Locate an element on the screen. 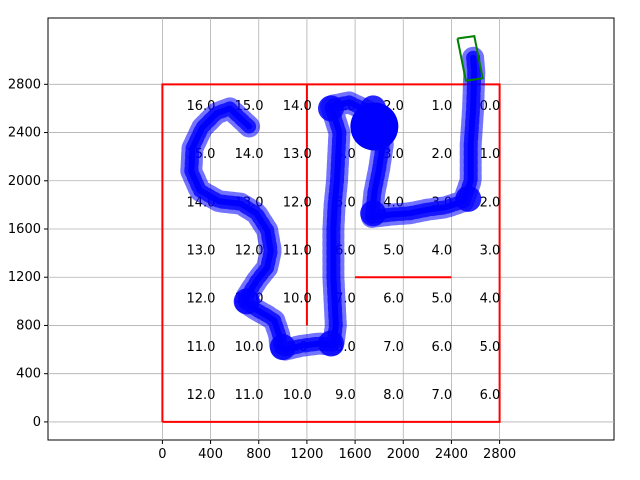 Image resolution: width=640 pixels, height=480 pixels. x-tick-label: 2400 is located at coordinates (451, 454).